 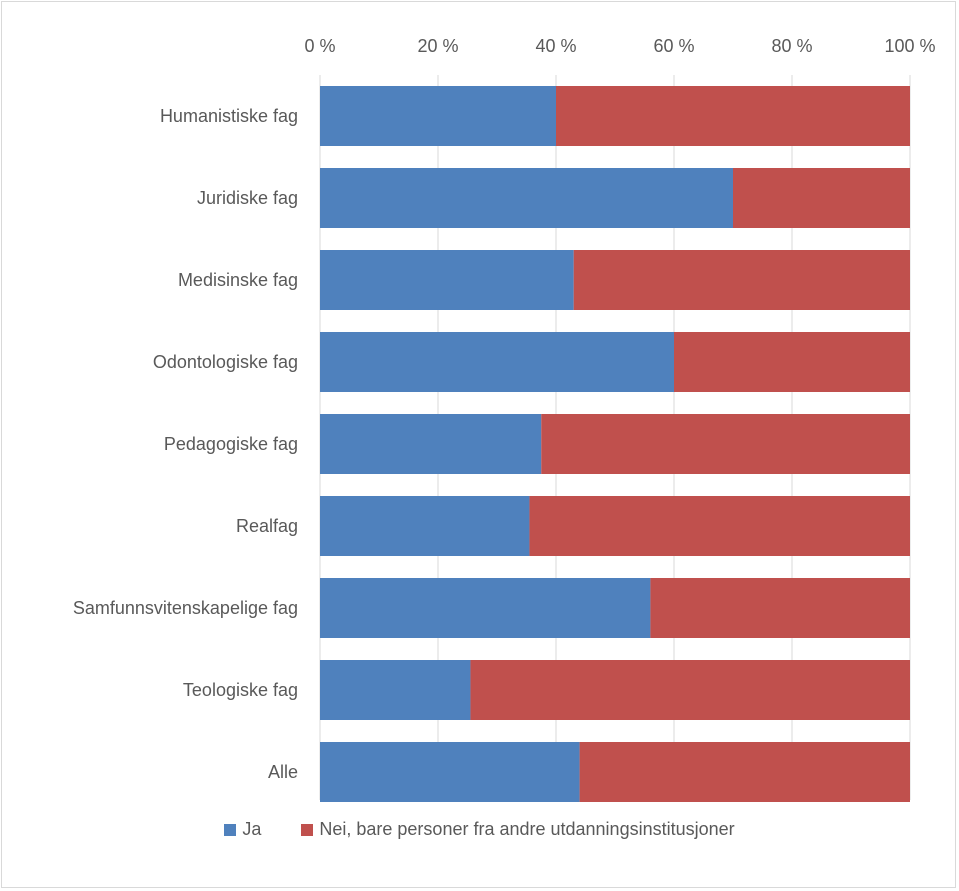 I want to click on legend-swatch-nei, so click(x=307, y=829).